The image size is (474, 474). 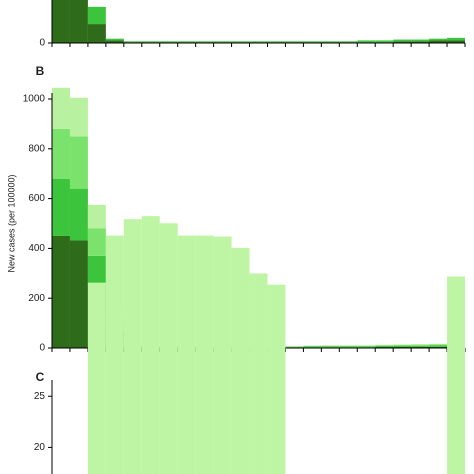 I want to click on plot, so click(x=258, y=21).